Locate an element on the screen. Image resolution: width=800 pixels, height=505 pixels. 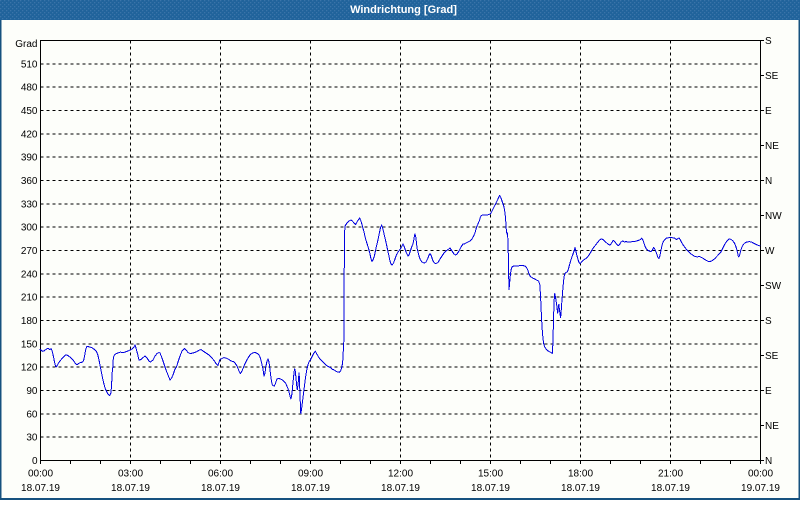
svg-text: 150 is located at coordinates (29, 344).